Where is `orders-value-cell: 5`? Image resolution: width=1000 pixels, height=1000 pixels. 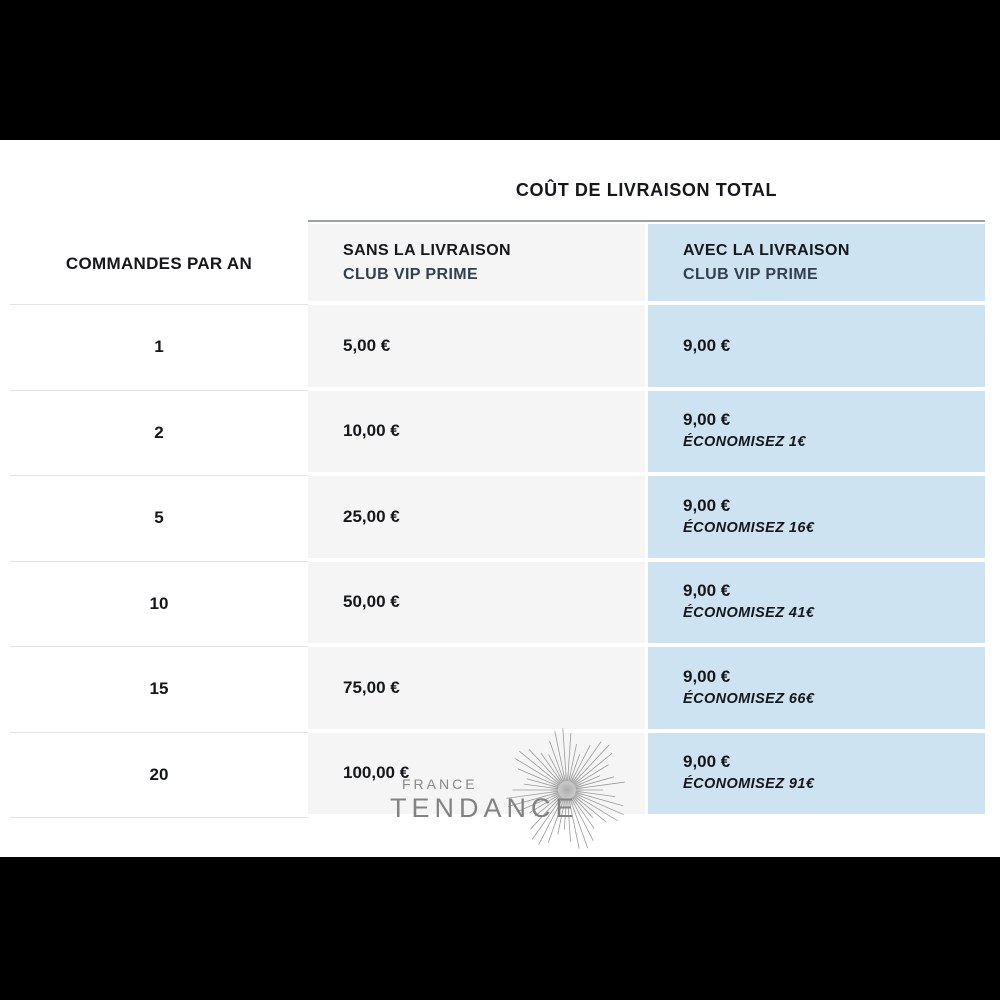 orders-value-cell: 5 is located at coordinates (159, 519).